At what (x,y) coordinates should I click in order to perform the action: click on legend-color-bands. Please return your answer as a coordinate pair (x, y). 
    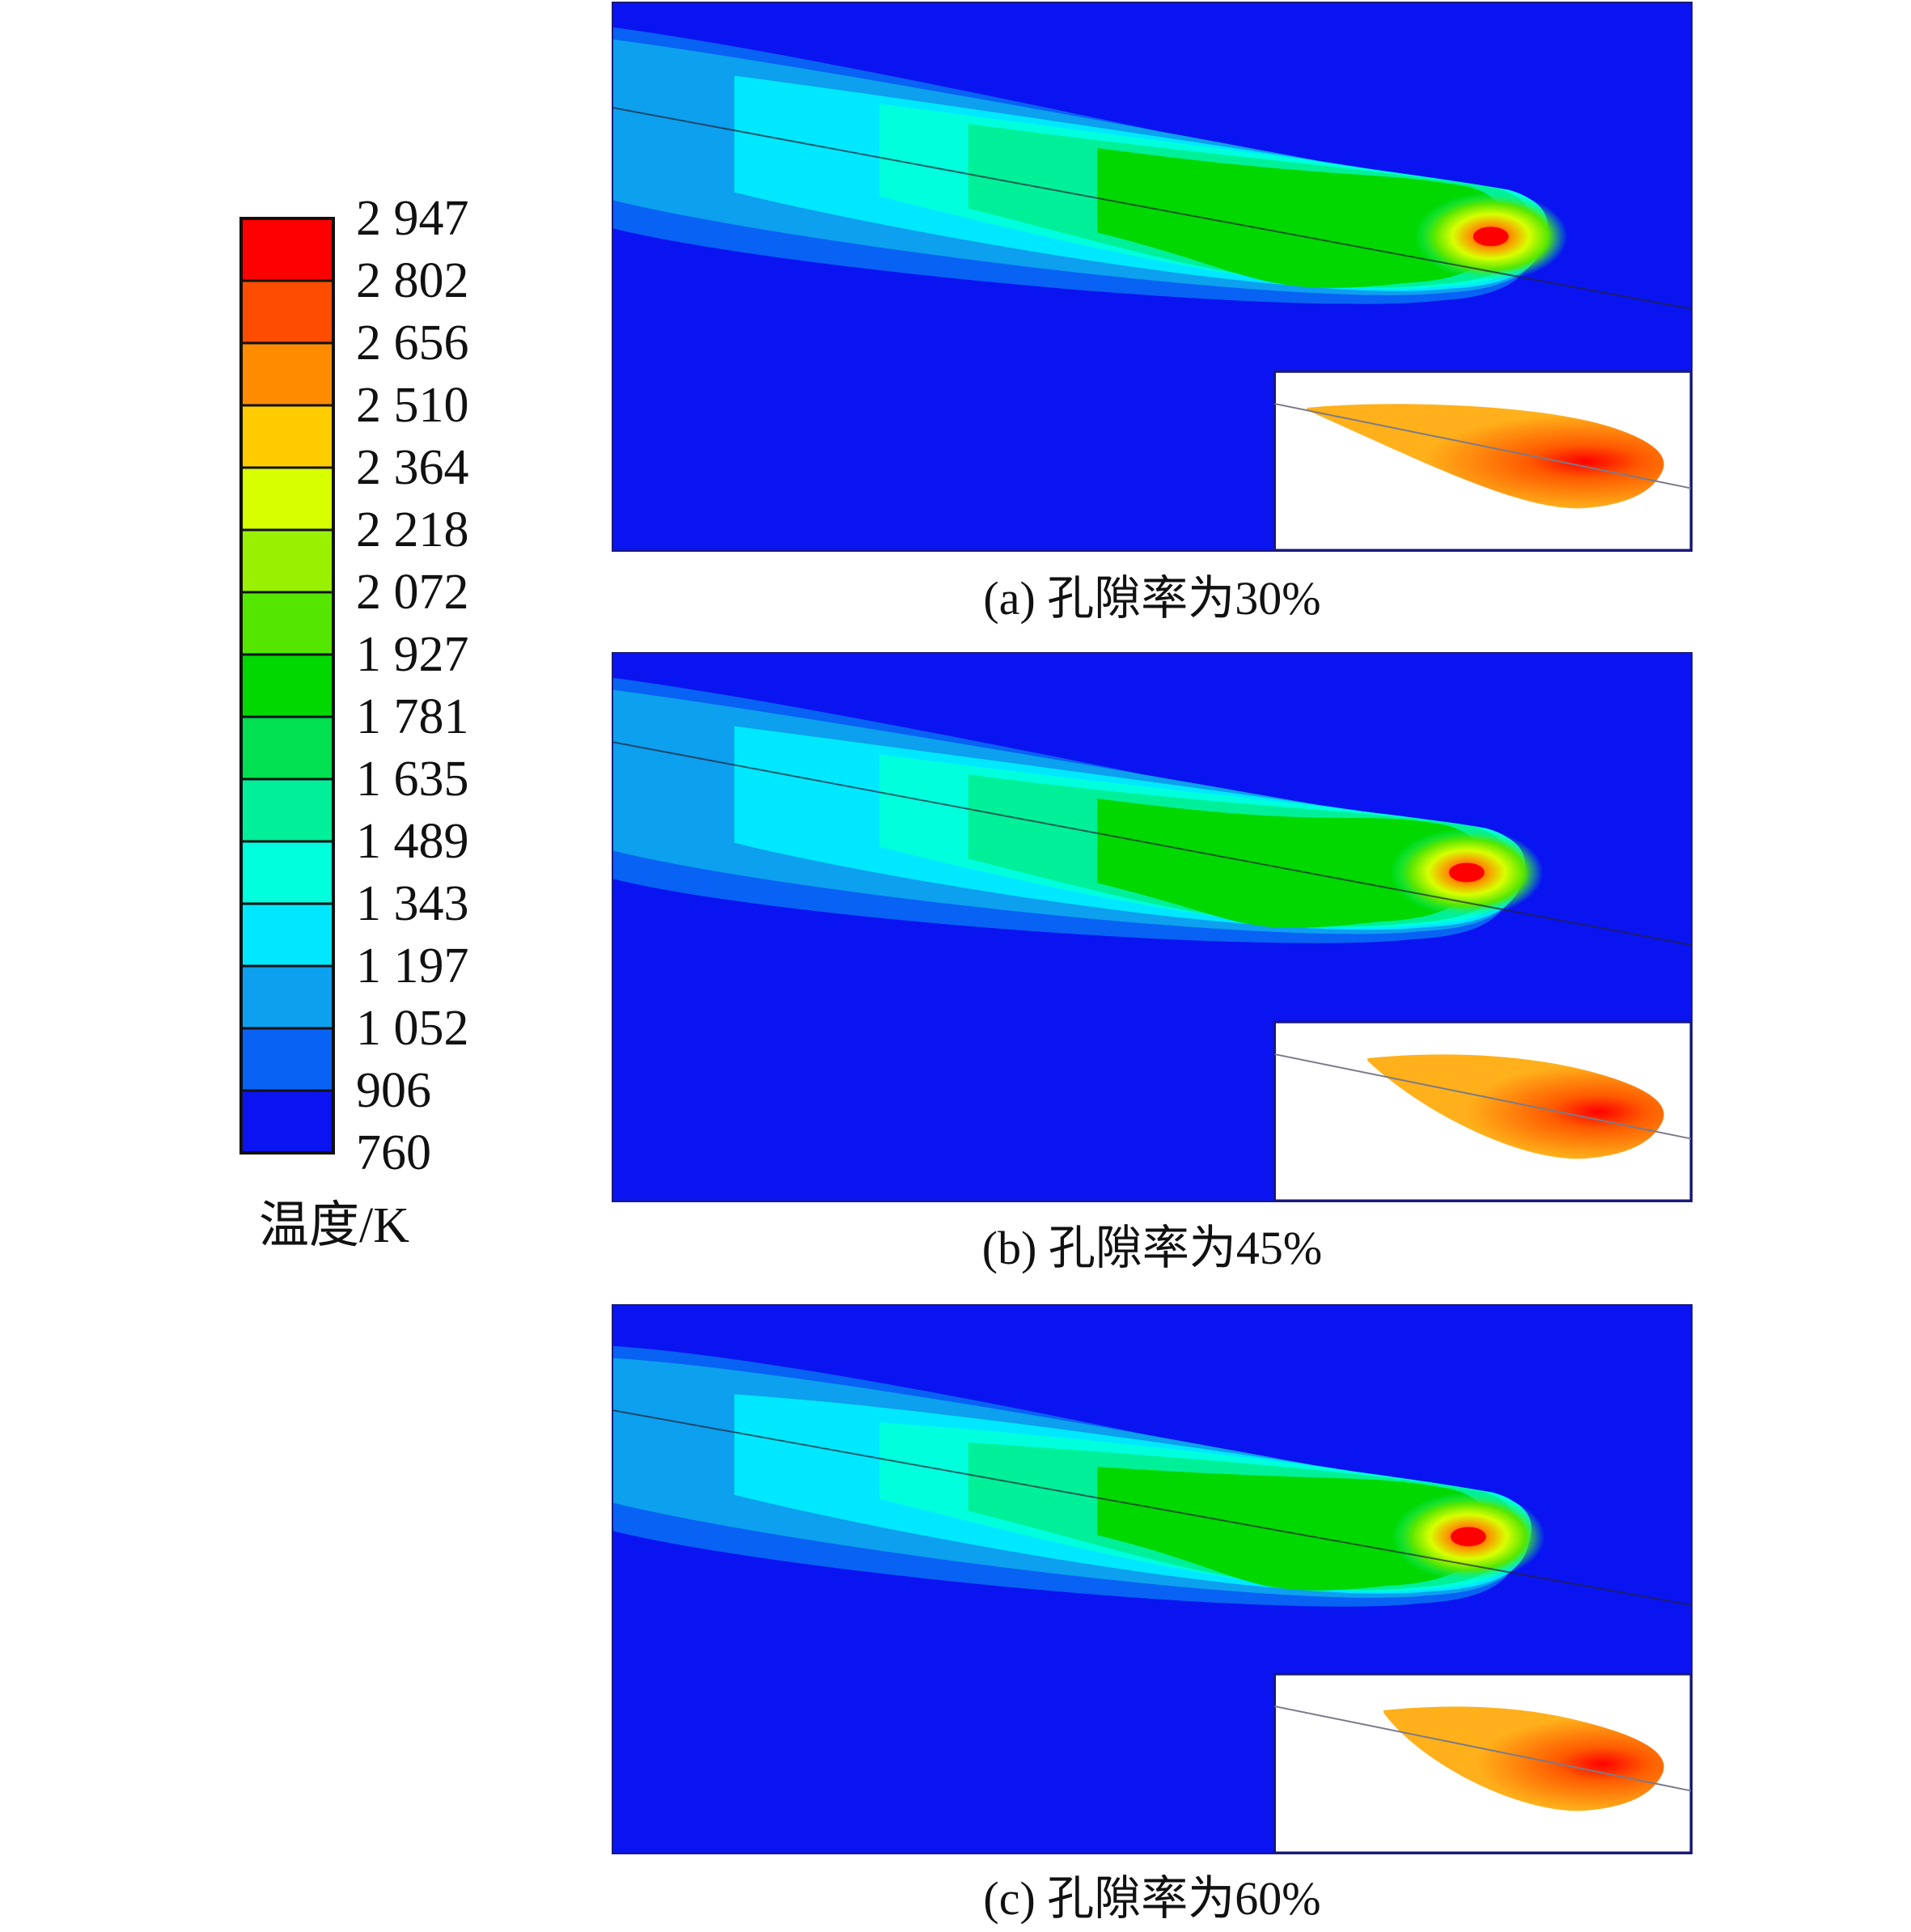
    Looking at the image, I should click on (287, 686).